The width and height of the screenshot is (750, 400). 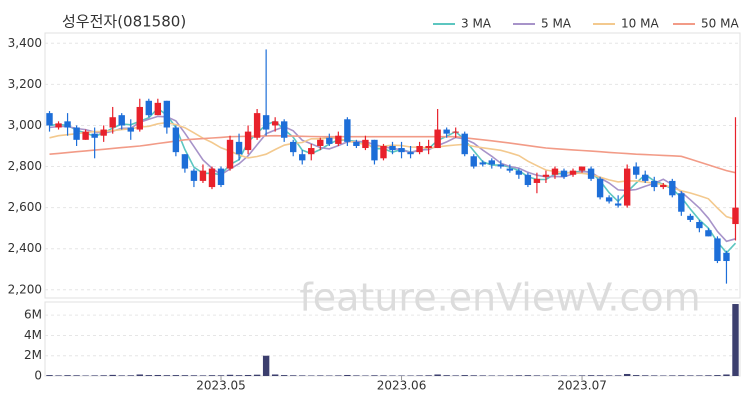 What do you see at coordinates (33, 335) in the screenshot?
I see `volume-tick-label: 4M` at bounding box center [33, 335].